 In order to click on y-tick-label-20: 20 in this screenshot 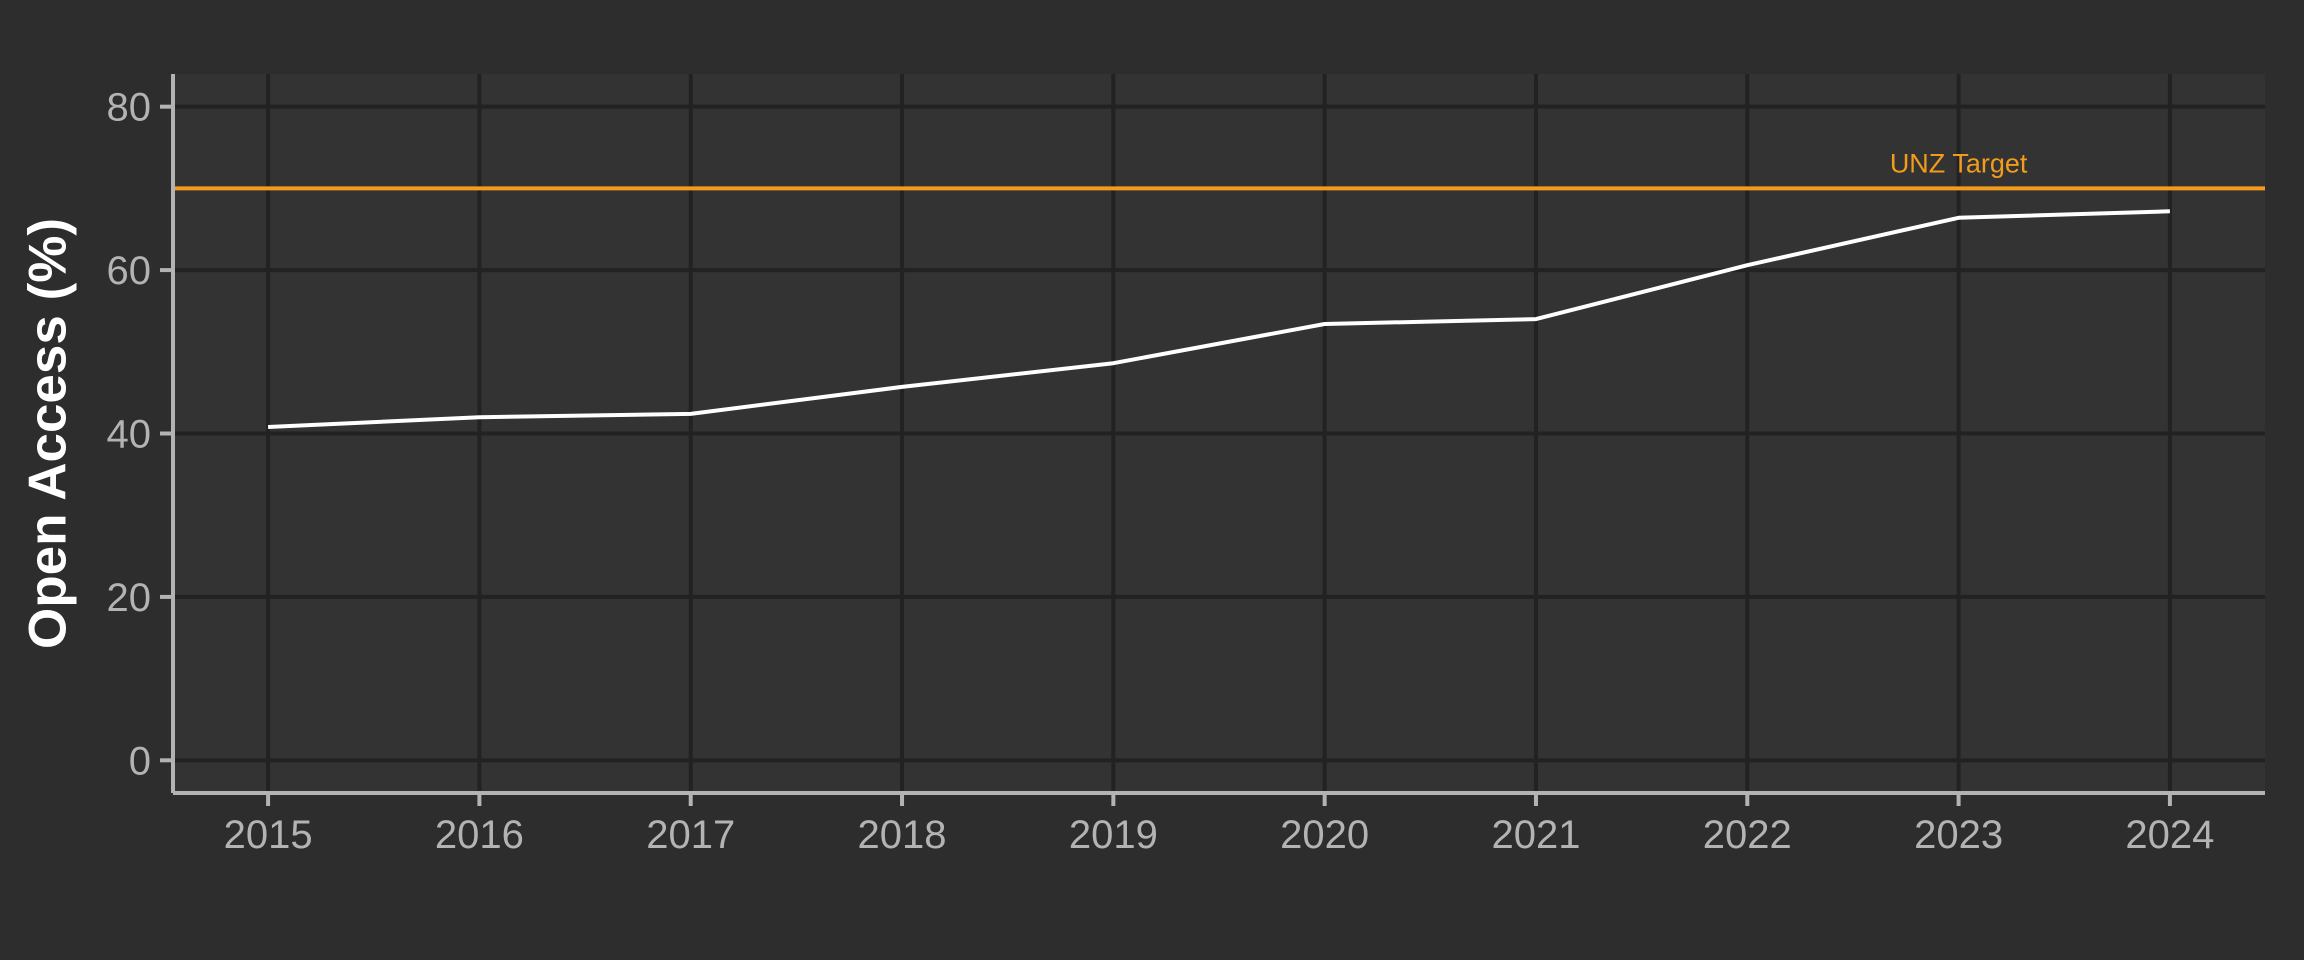, I will do `click(129, 598)`.